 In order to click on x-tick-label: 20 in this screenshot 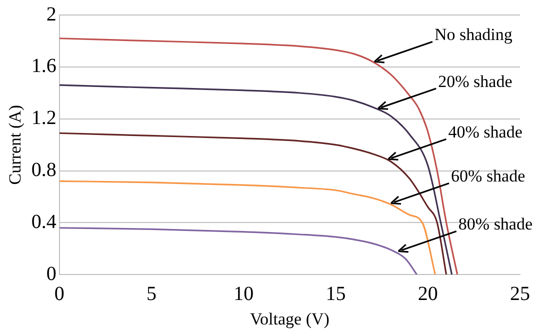, I will do `click(428, 293)`.